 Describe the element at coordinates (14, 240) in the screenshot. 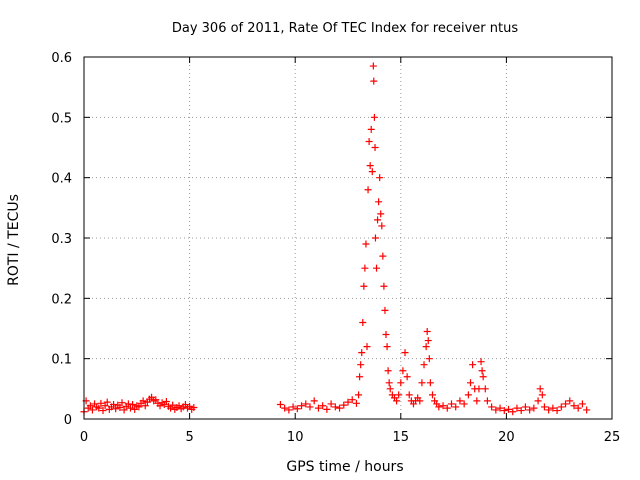

I see `y-axis-label: ROTI / TECUs` at that location.